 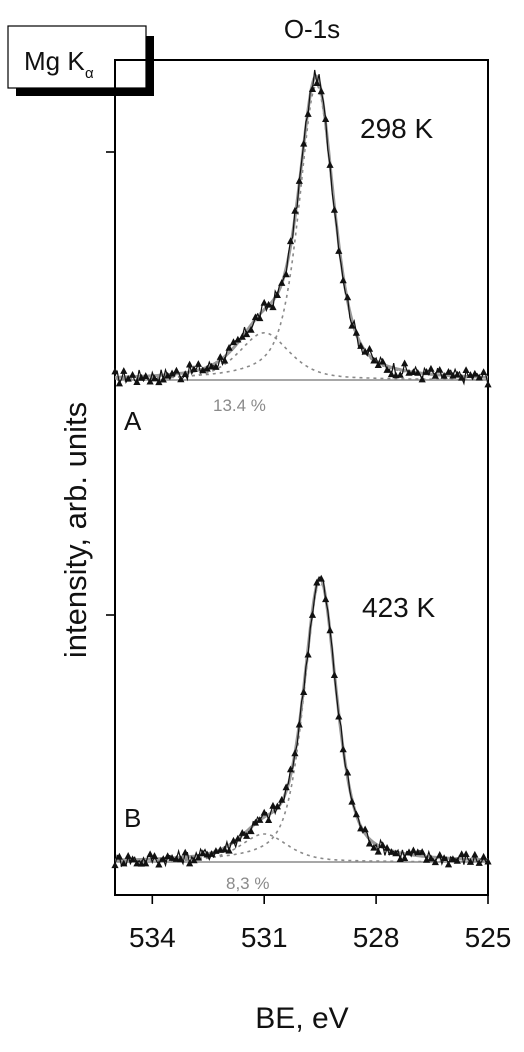 What do you see at coordinates (89, 73) in the screenshot?
I see `badge-subscript-text: α` at bounding box center [89, 73].